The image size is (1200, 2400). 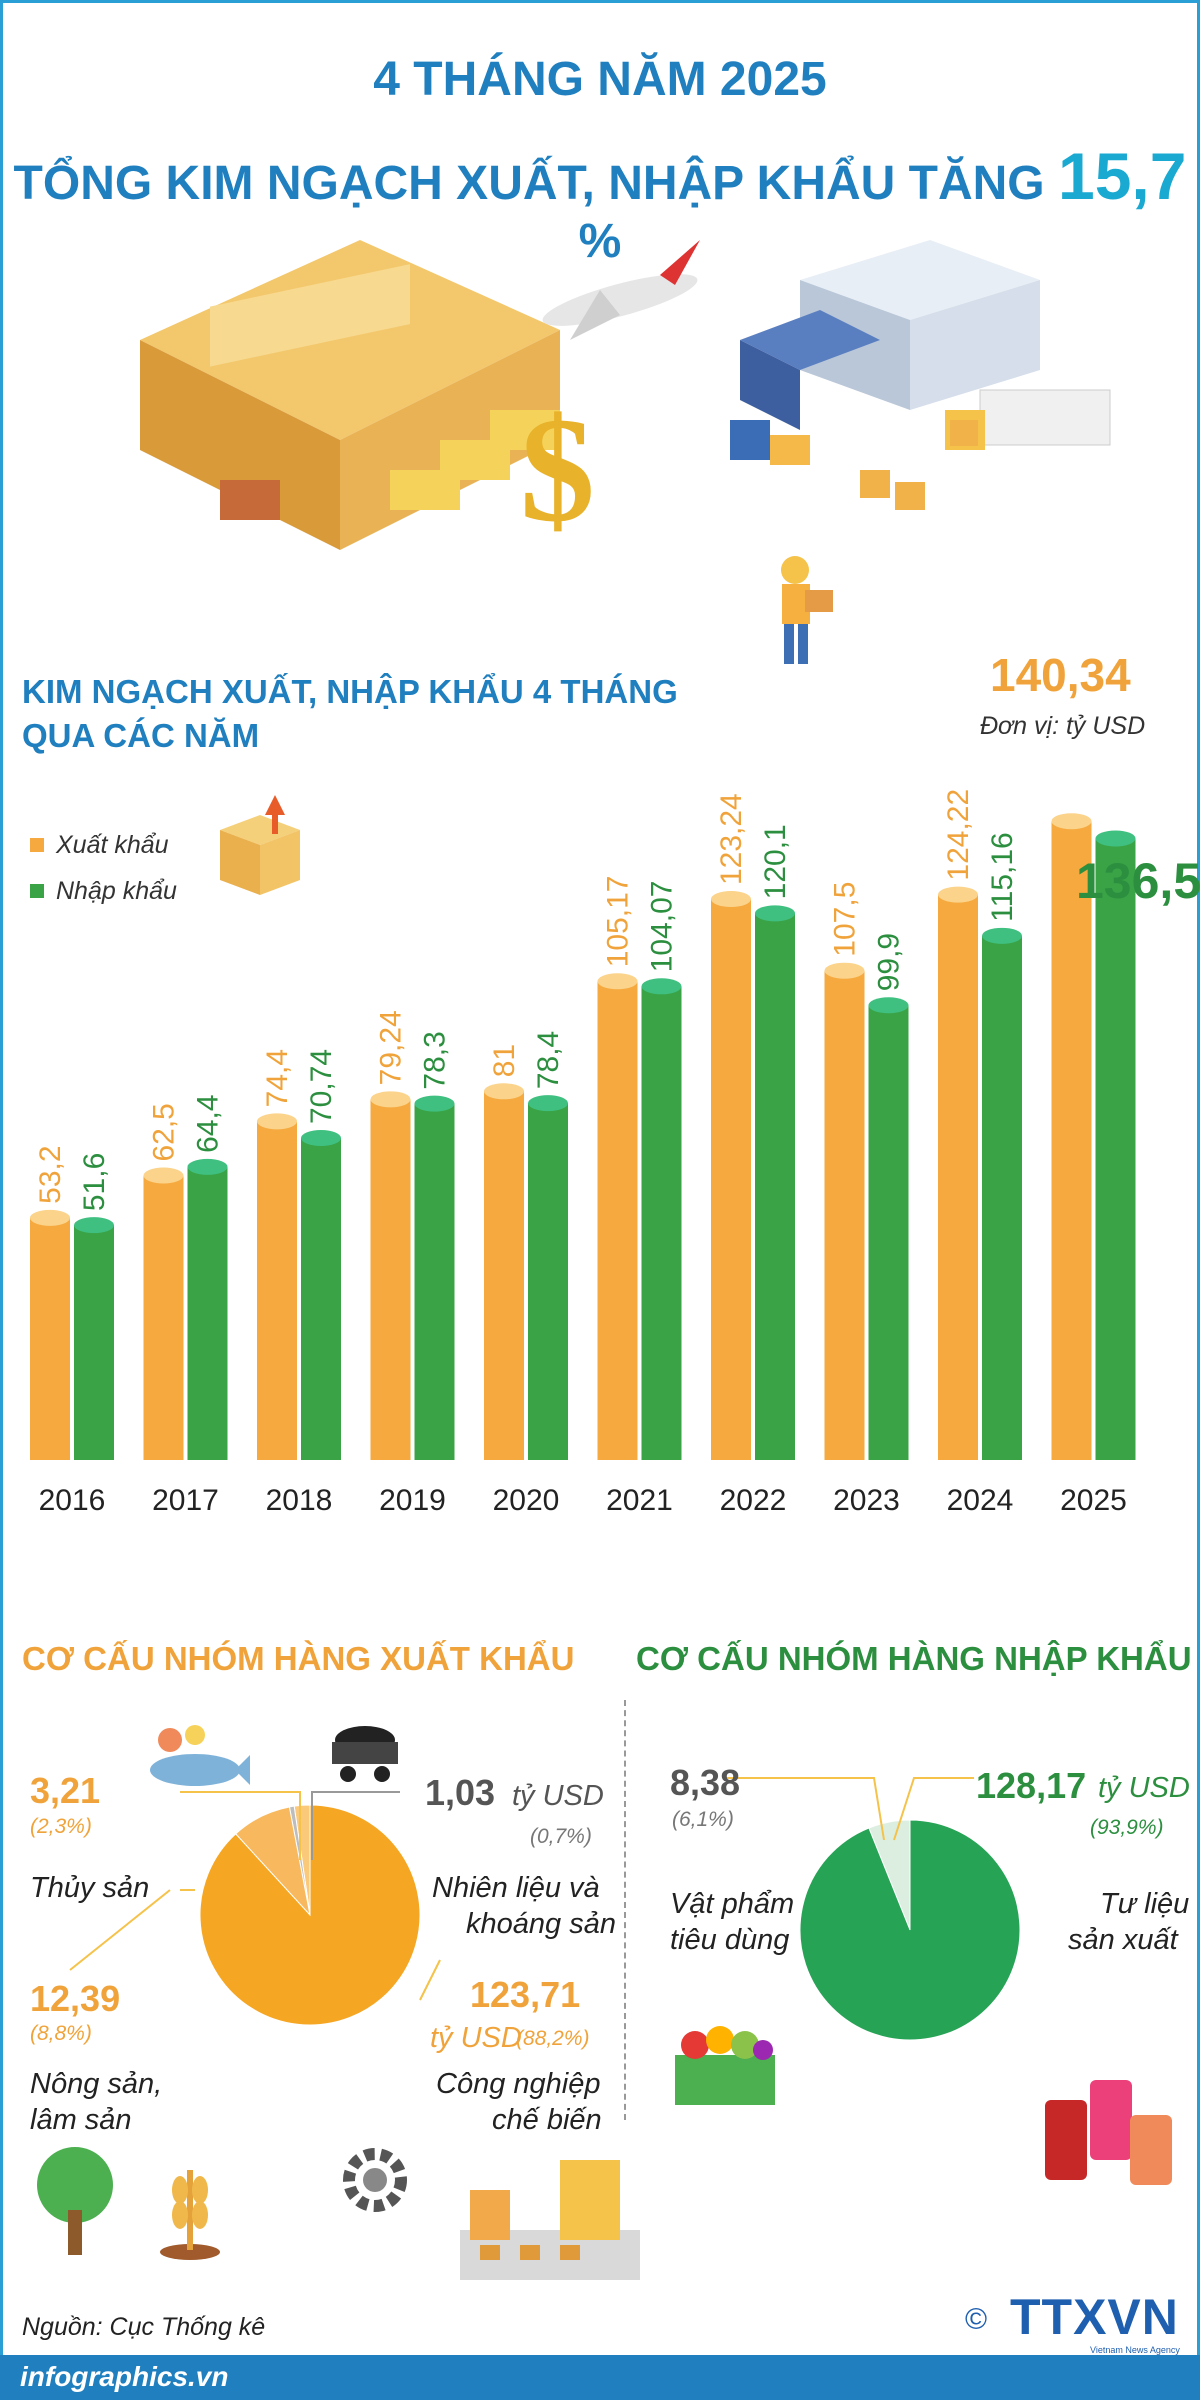 I want to click on warehouse-icon, so click(x=350, y=395).